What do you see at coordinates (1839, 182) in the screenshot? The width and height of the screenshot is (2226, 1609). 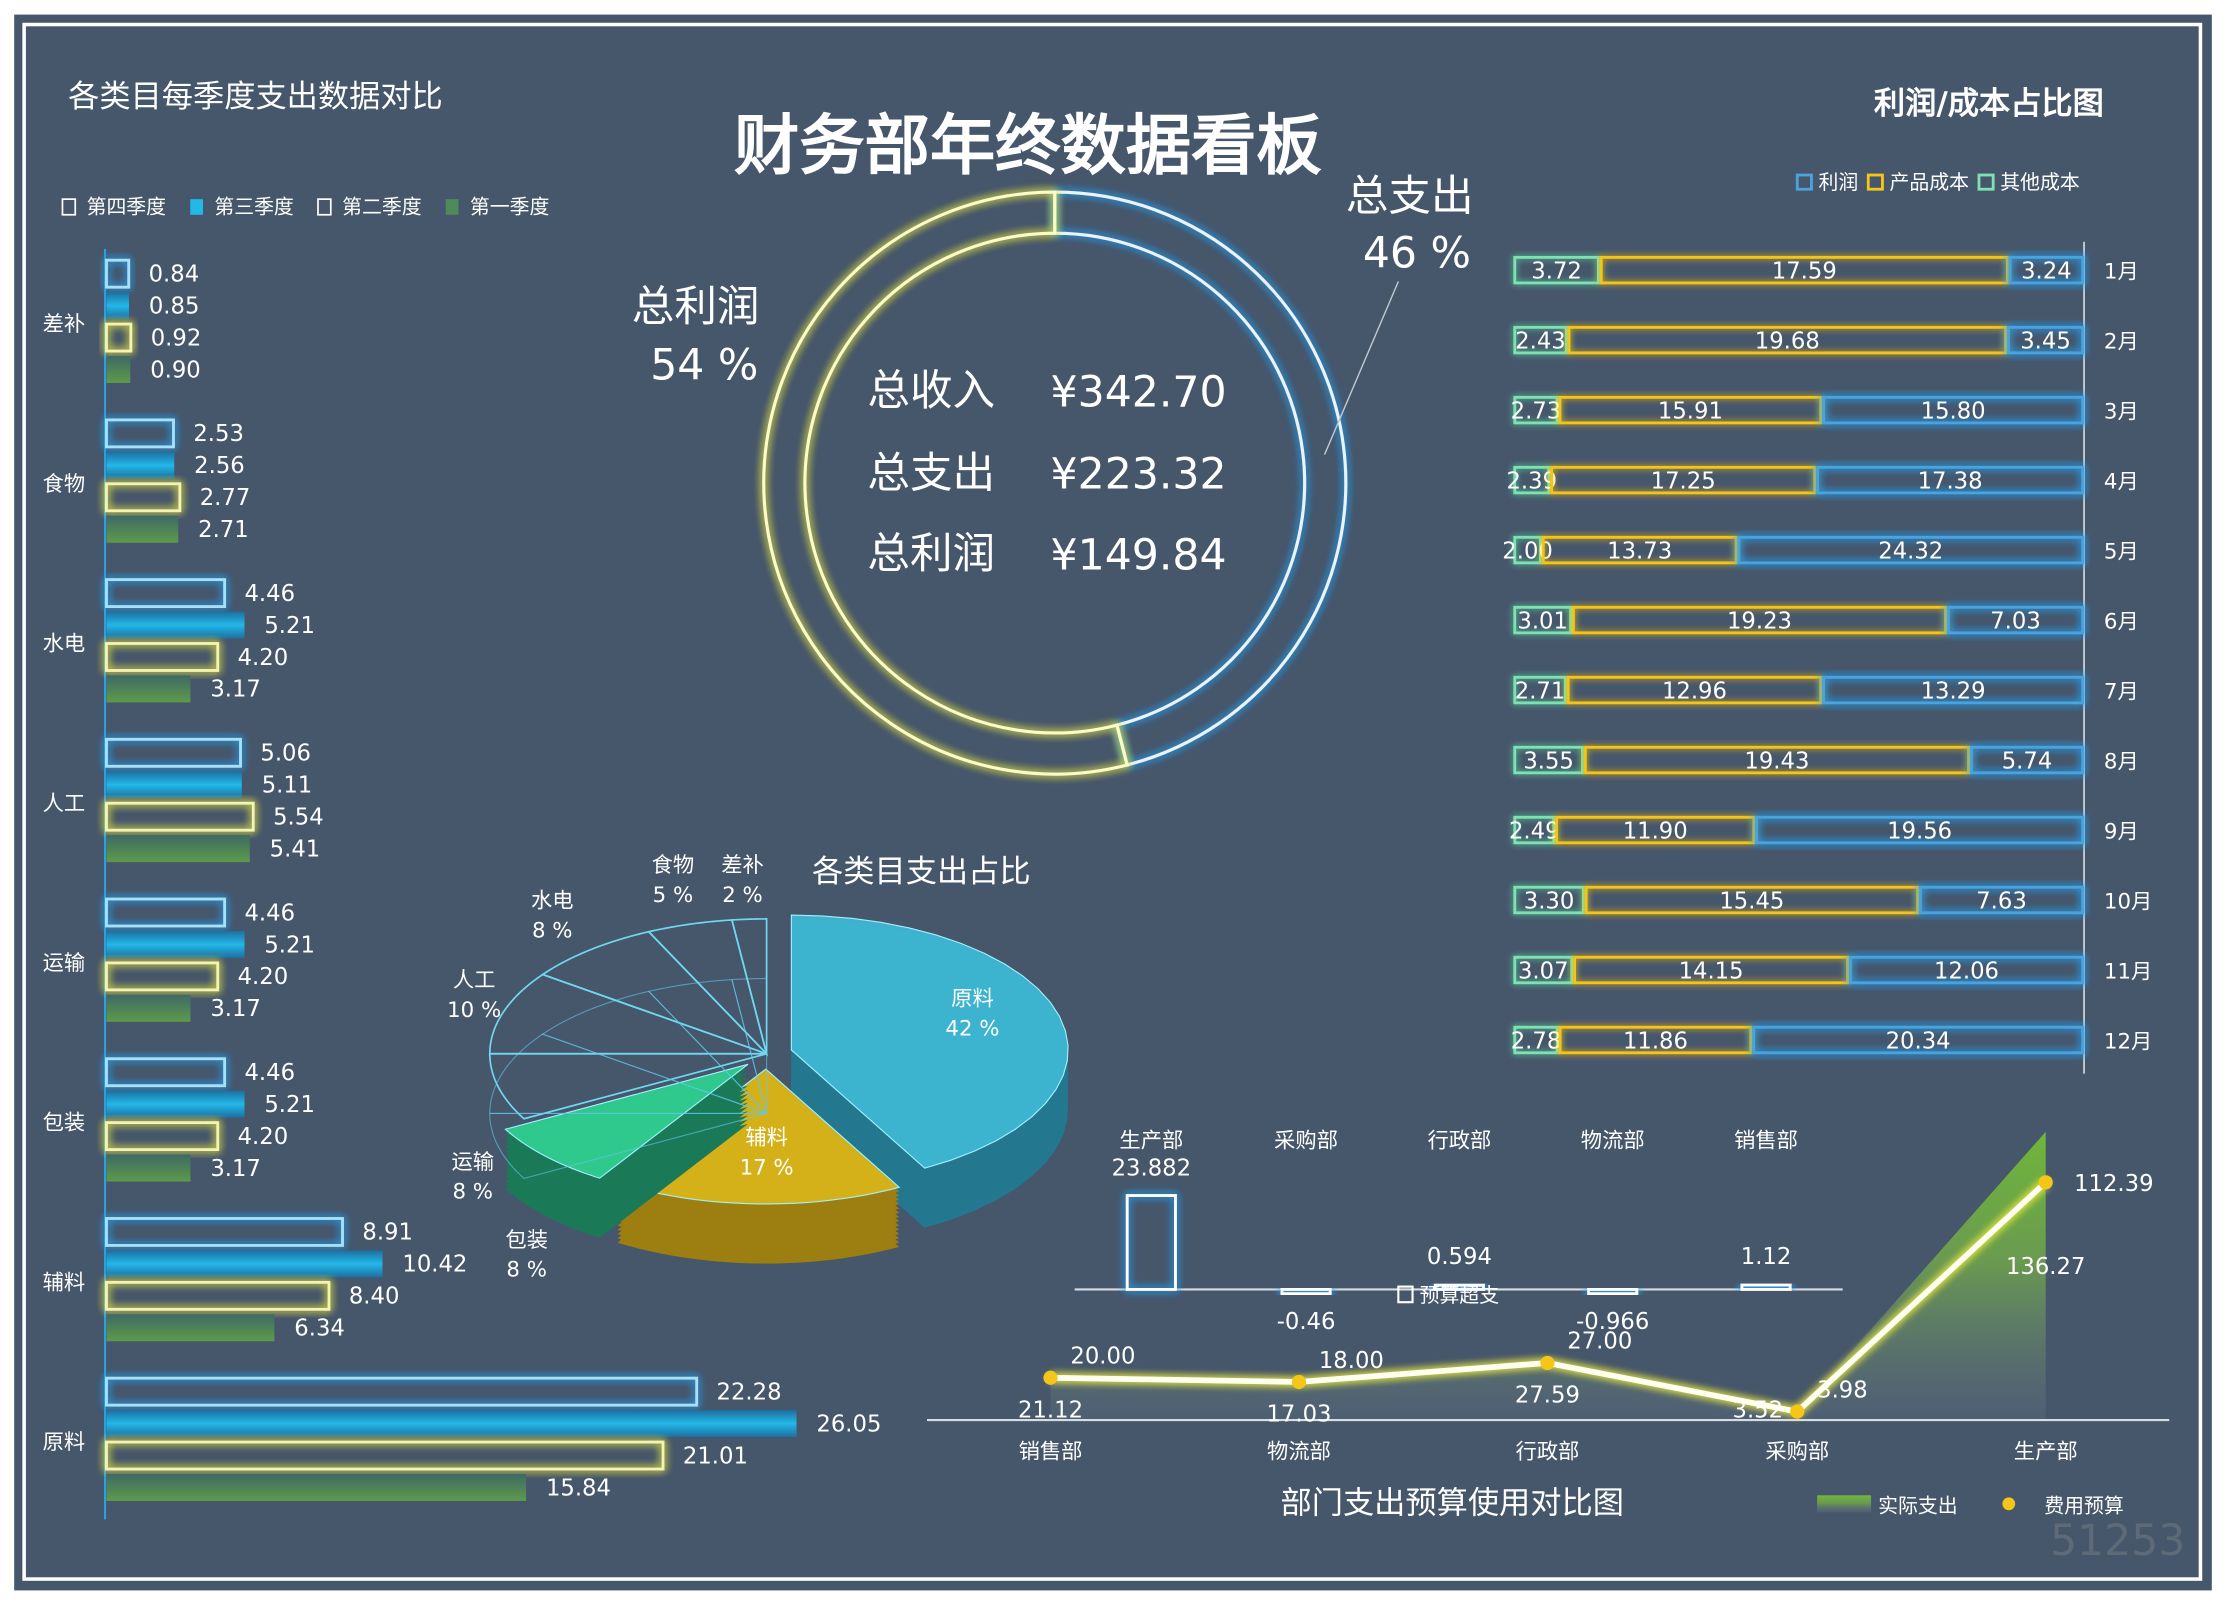 I see `legend-label: 利润` at bounding box center [1839, 182].